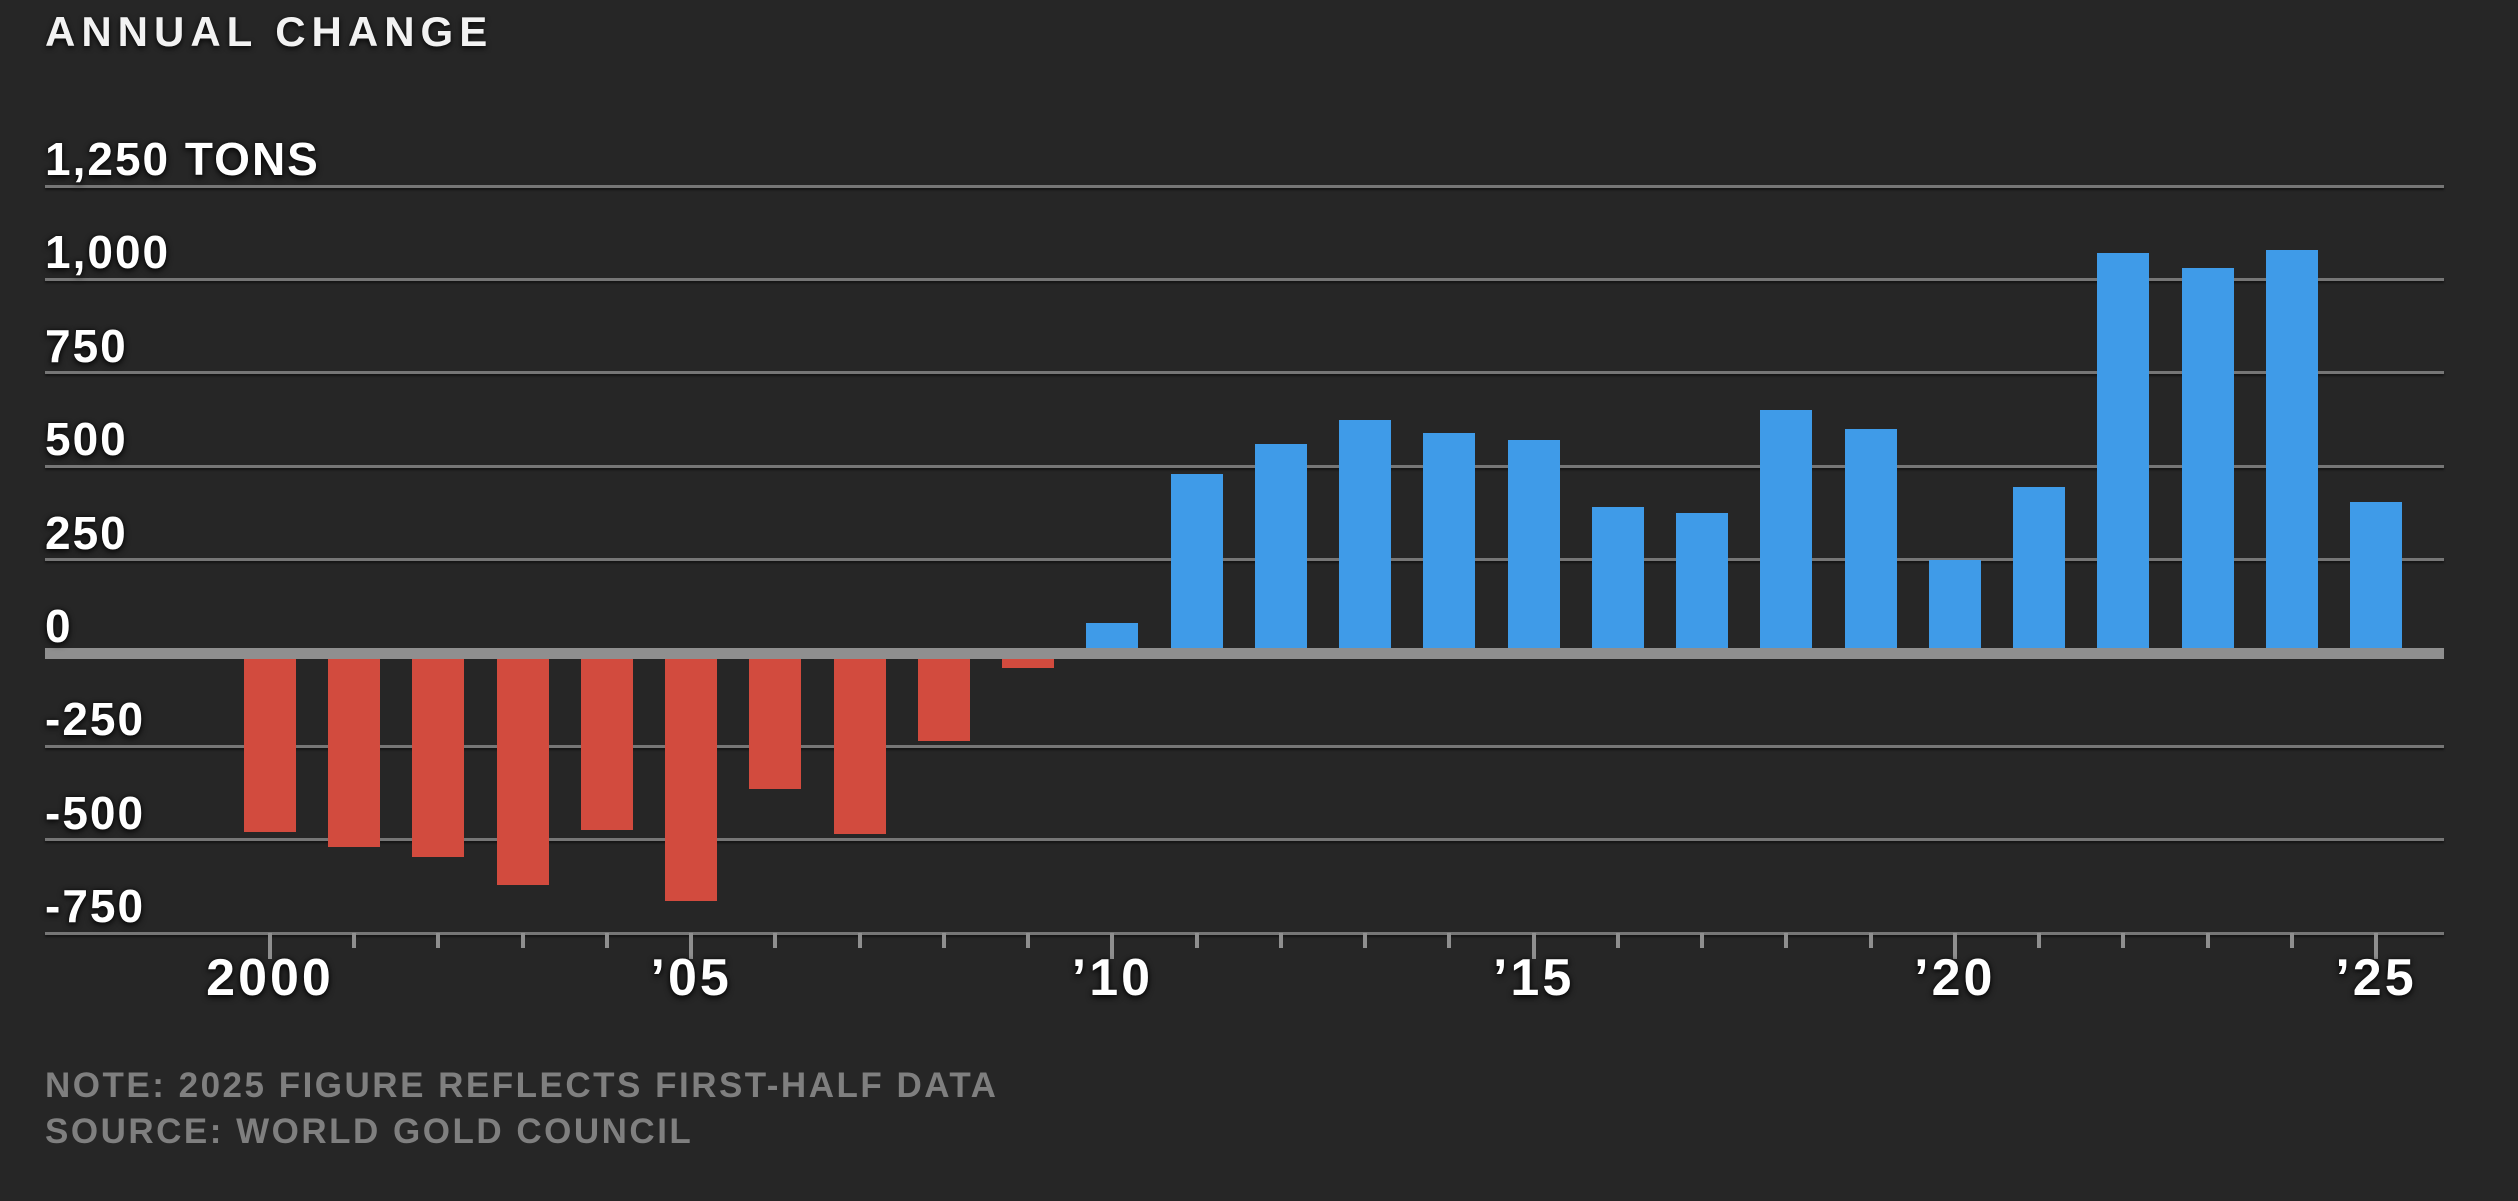 This screenshot has width=2518, height=1201. Describe the element at coordinates (1280, 940) in the screenshot. I see `xtick-2012` at that location.